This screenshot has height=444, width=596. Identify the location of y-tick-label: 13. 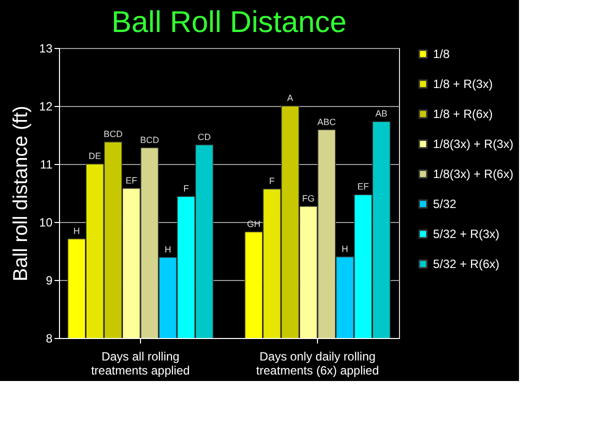
(46, 49).